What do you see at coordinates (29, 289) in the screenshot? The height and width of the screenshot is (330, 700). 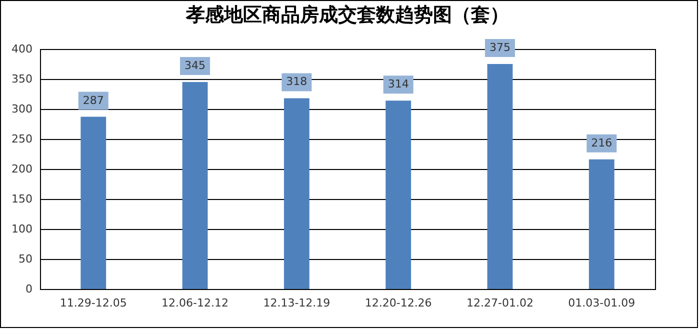 I see `y-tick-label: 0` at bounding box center [29, 289].